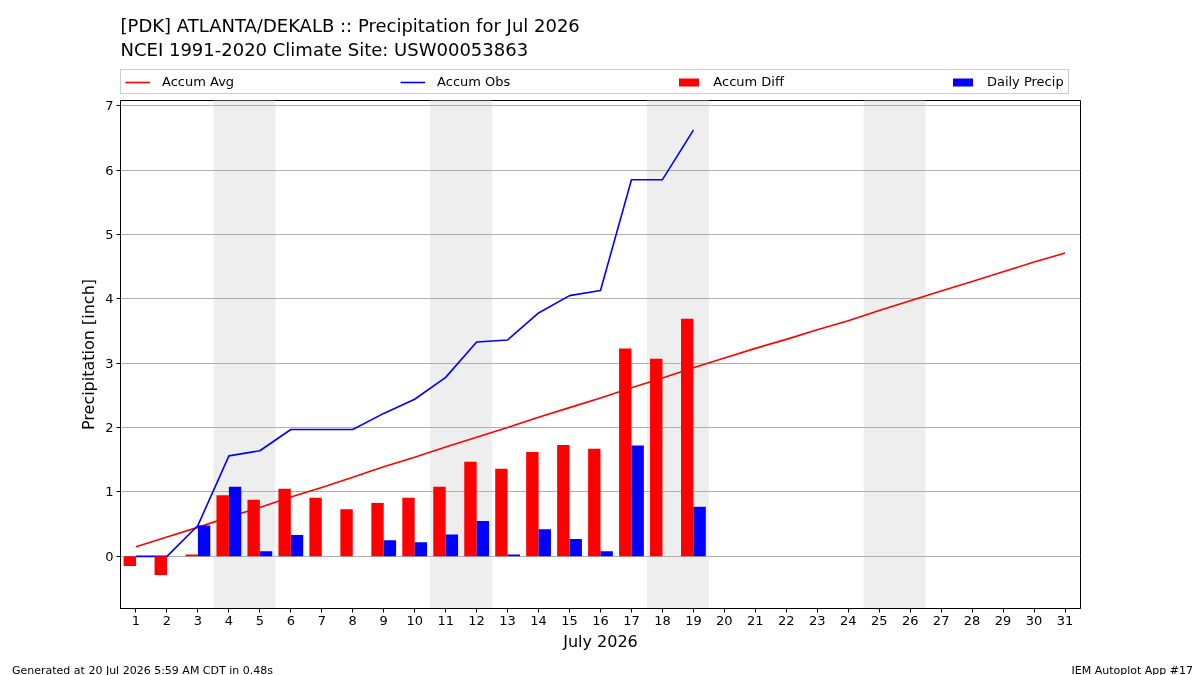 The width and height of the screenshot is (1200, 675). Describe the element at coordinates (324, 49) in the screenshot. I see `chart-subtitle: NCEI 1991-2020 Climate Site: USW00053863` at that location.